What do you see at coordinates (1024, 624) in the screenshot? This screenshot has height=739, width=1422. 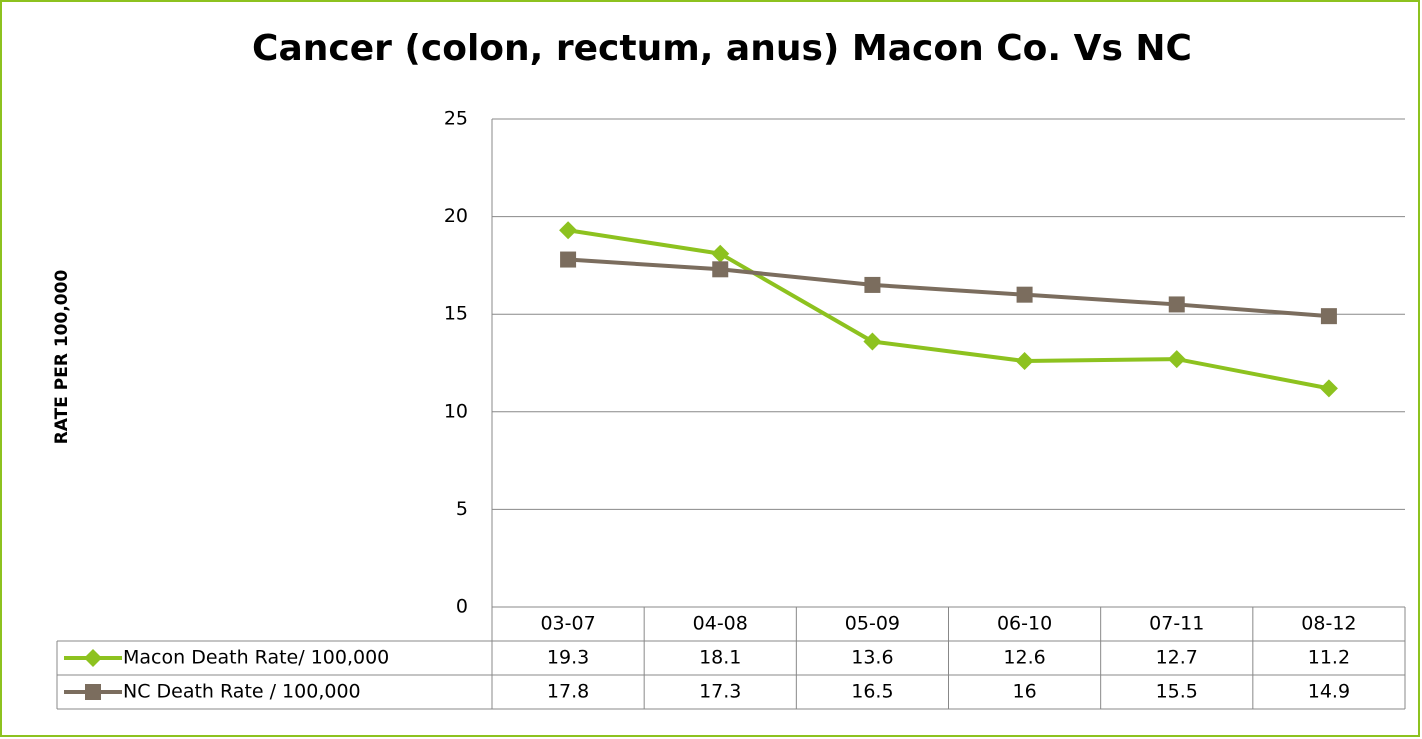 I see `x-tick-label: 06-10` at bounding box center [1024, 624].